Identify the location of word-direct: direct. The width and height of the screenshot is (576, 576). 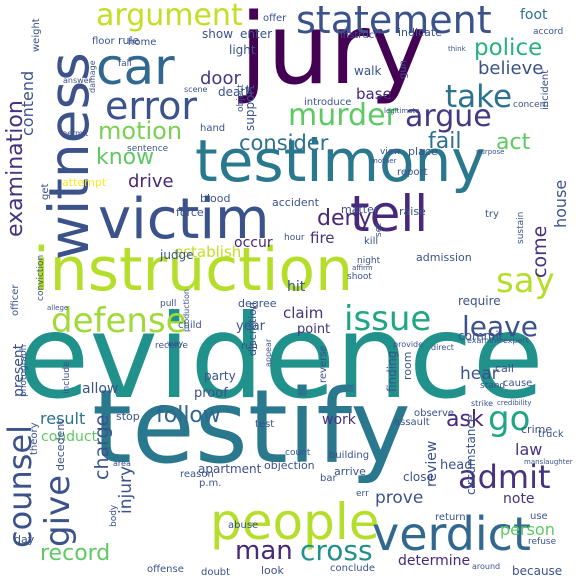
(442, 347).